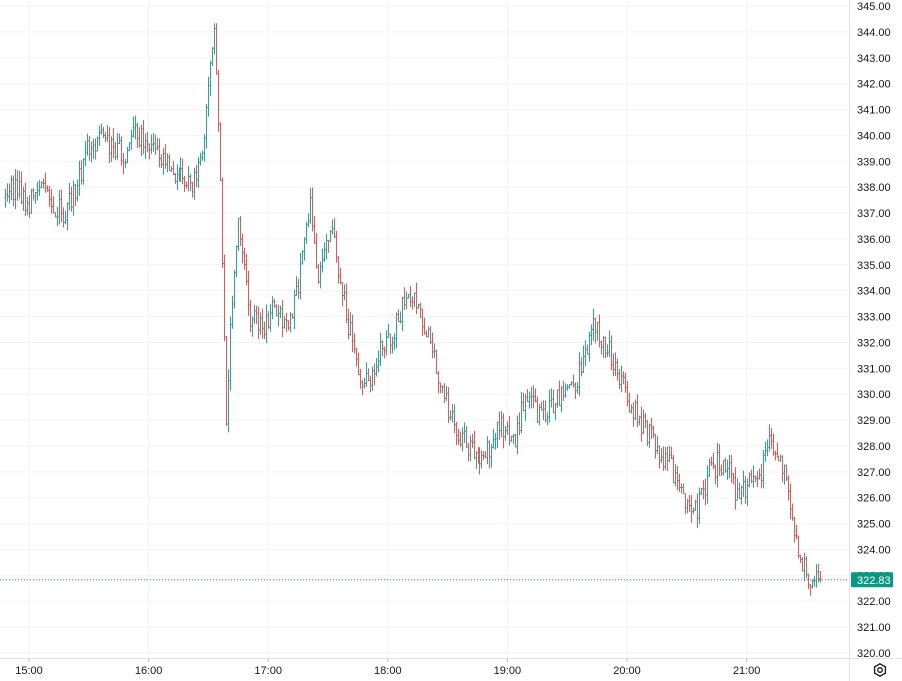 This screenshot has height=681, width=902. What do you see at coordinates (874, 473) in the screenshot?
I see `y-tick-label: 327.00` at bounding box center [874, 473].